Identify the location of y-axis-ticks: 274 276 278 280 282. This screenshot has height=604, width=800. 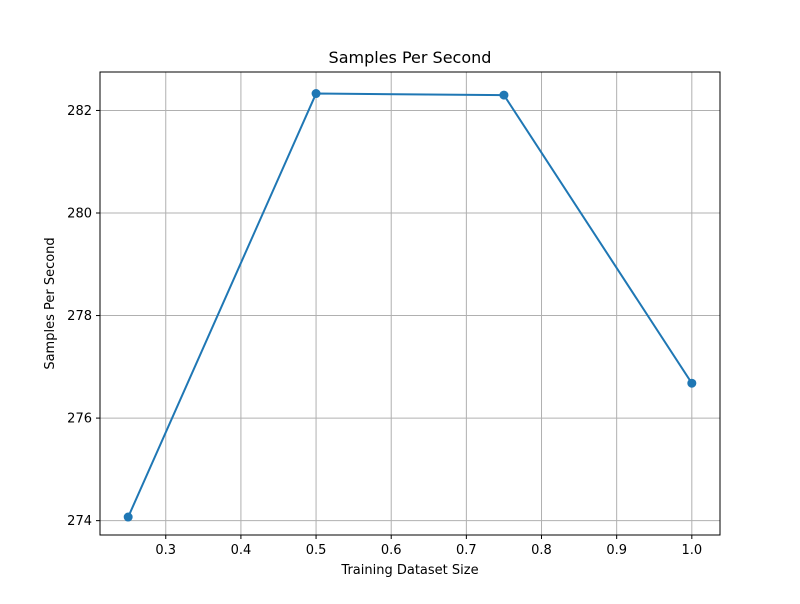
(83, 316).